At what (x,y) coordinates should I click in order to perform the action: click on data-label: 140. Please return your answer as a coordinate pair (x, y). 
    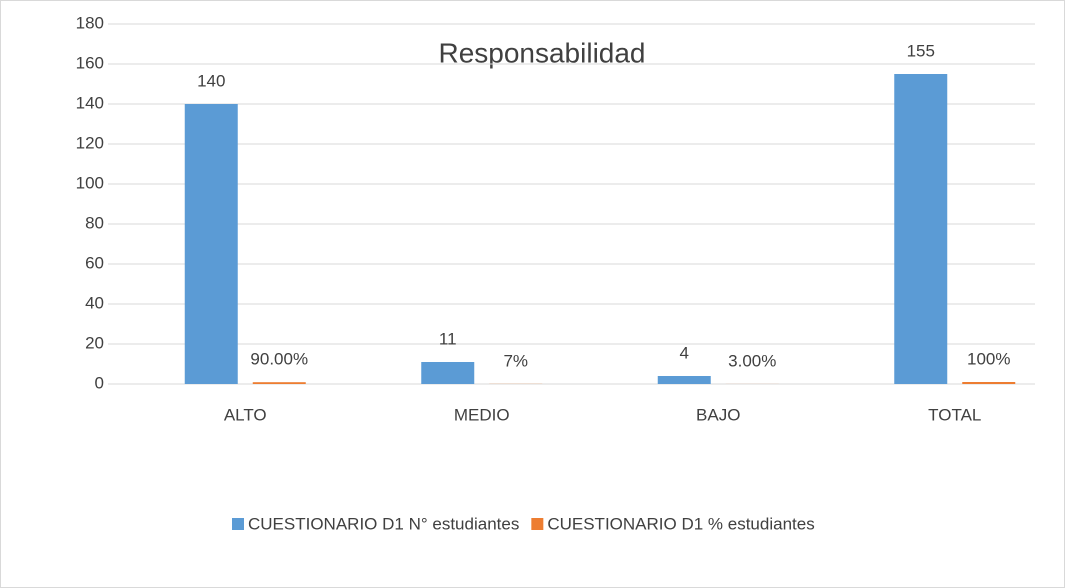
    Looking at the image, I should click on (211, 80).